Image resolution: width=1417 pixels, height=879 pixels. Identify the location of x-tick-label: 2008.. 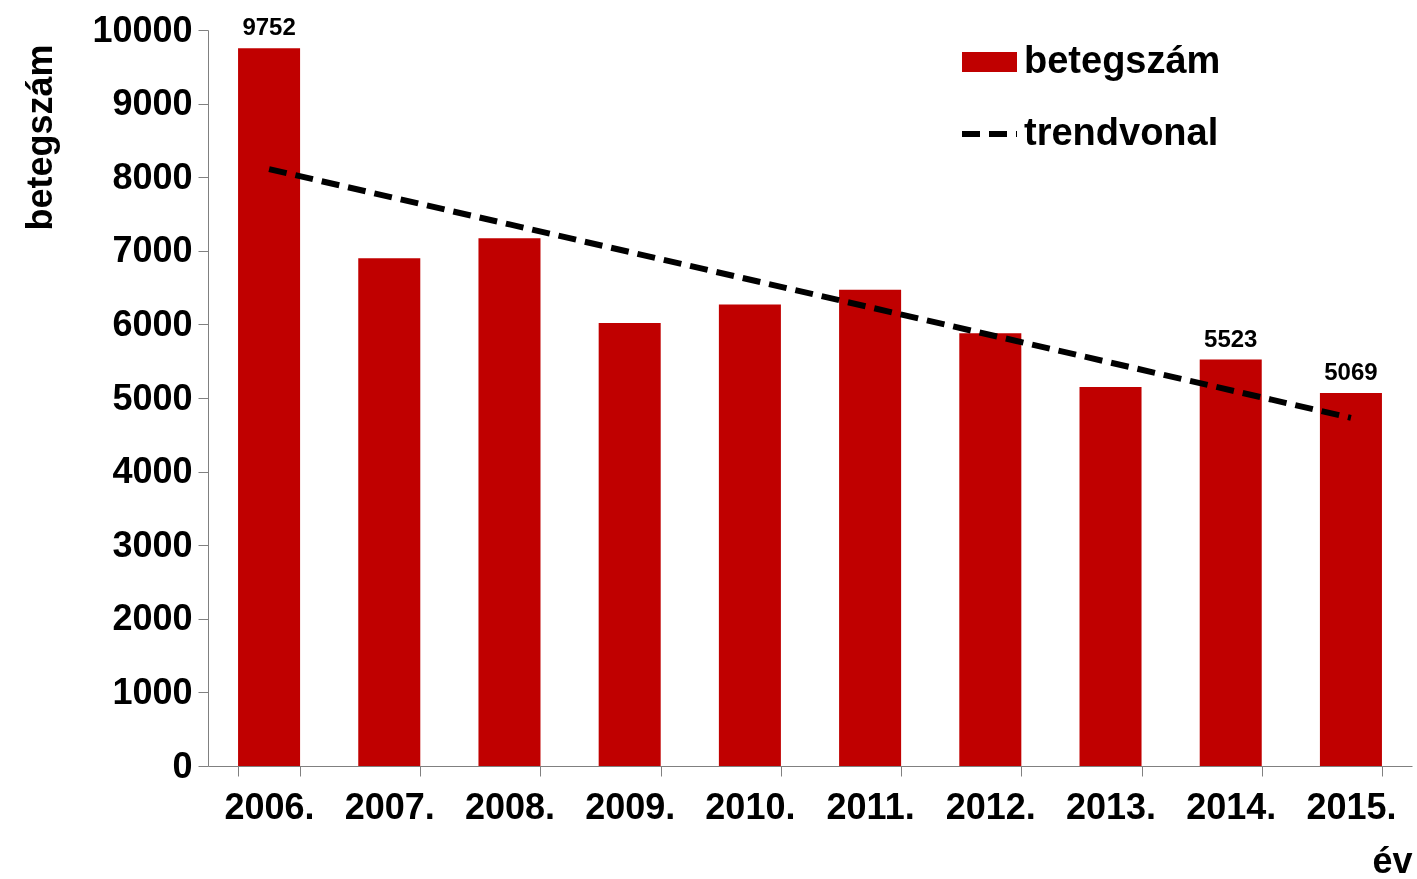
(510, 806).